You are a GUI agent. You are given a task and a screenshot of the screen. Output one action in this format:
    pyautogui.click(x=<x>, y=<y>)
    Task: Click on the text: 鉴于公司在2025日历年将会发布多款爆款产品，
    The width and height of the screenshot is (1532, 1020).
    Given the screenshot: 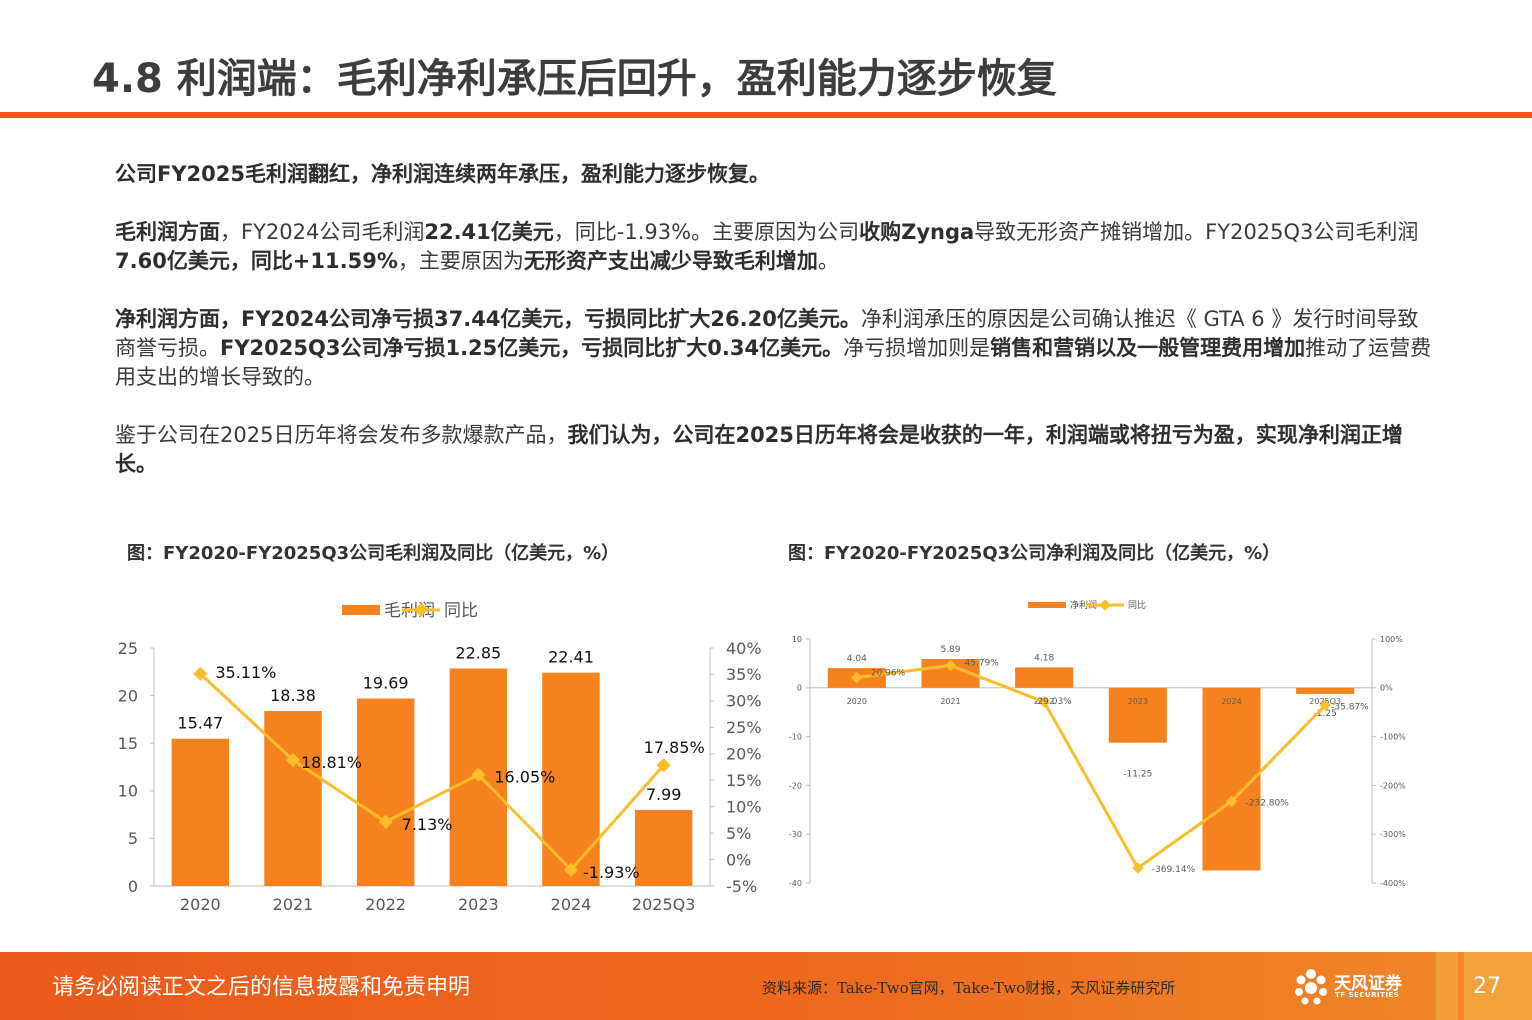 What is the action you would take?
    pyautogui.click(x=341, y=435)
    